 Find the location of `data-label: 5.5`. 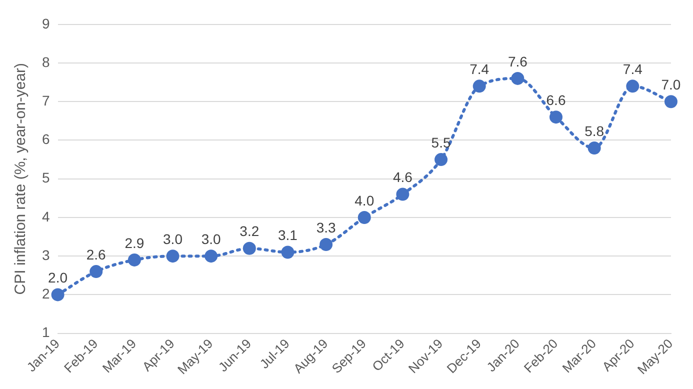

data-label: 5.5 is located at coordinates (441, 142).